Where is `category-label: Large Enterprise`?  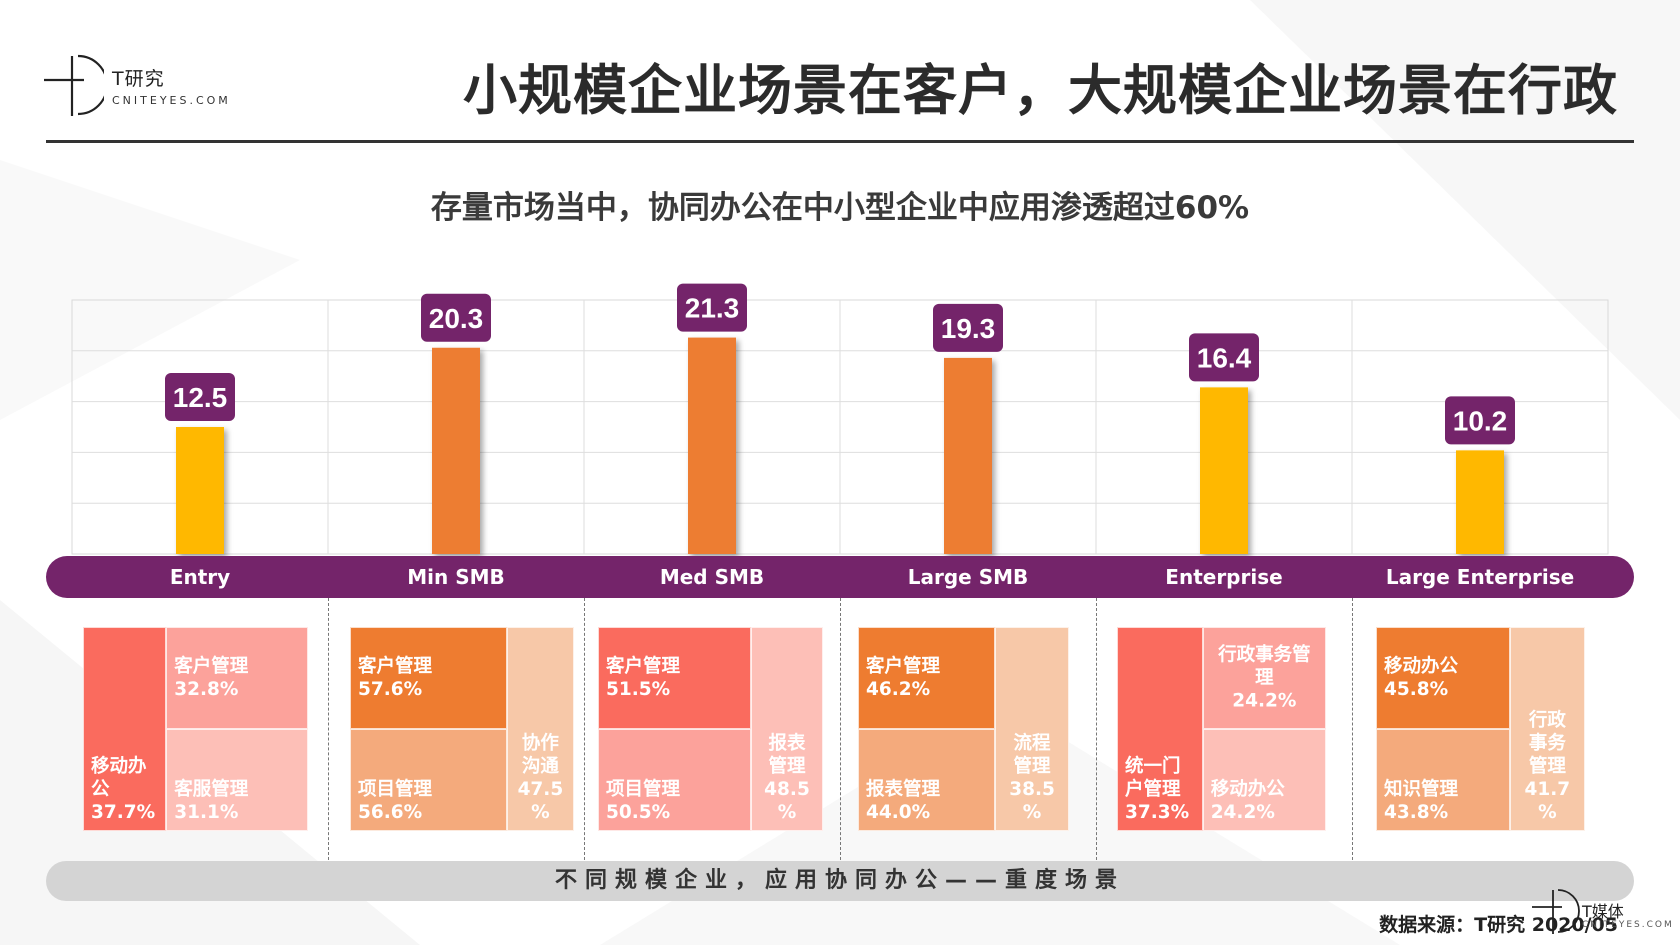 category-label: Large Enterprise is located at coordinates (1480, 577).